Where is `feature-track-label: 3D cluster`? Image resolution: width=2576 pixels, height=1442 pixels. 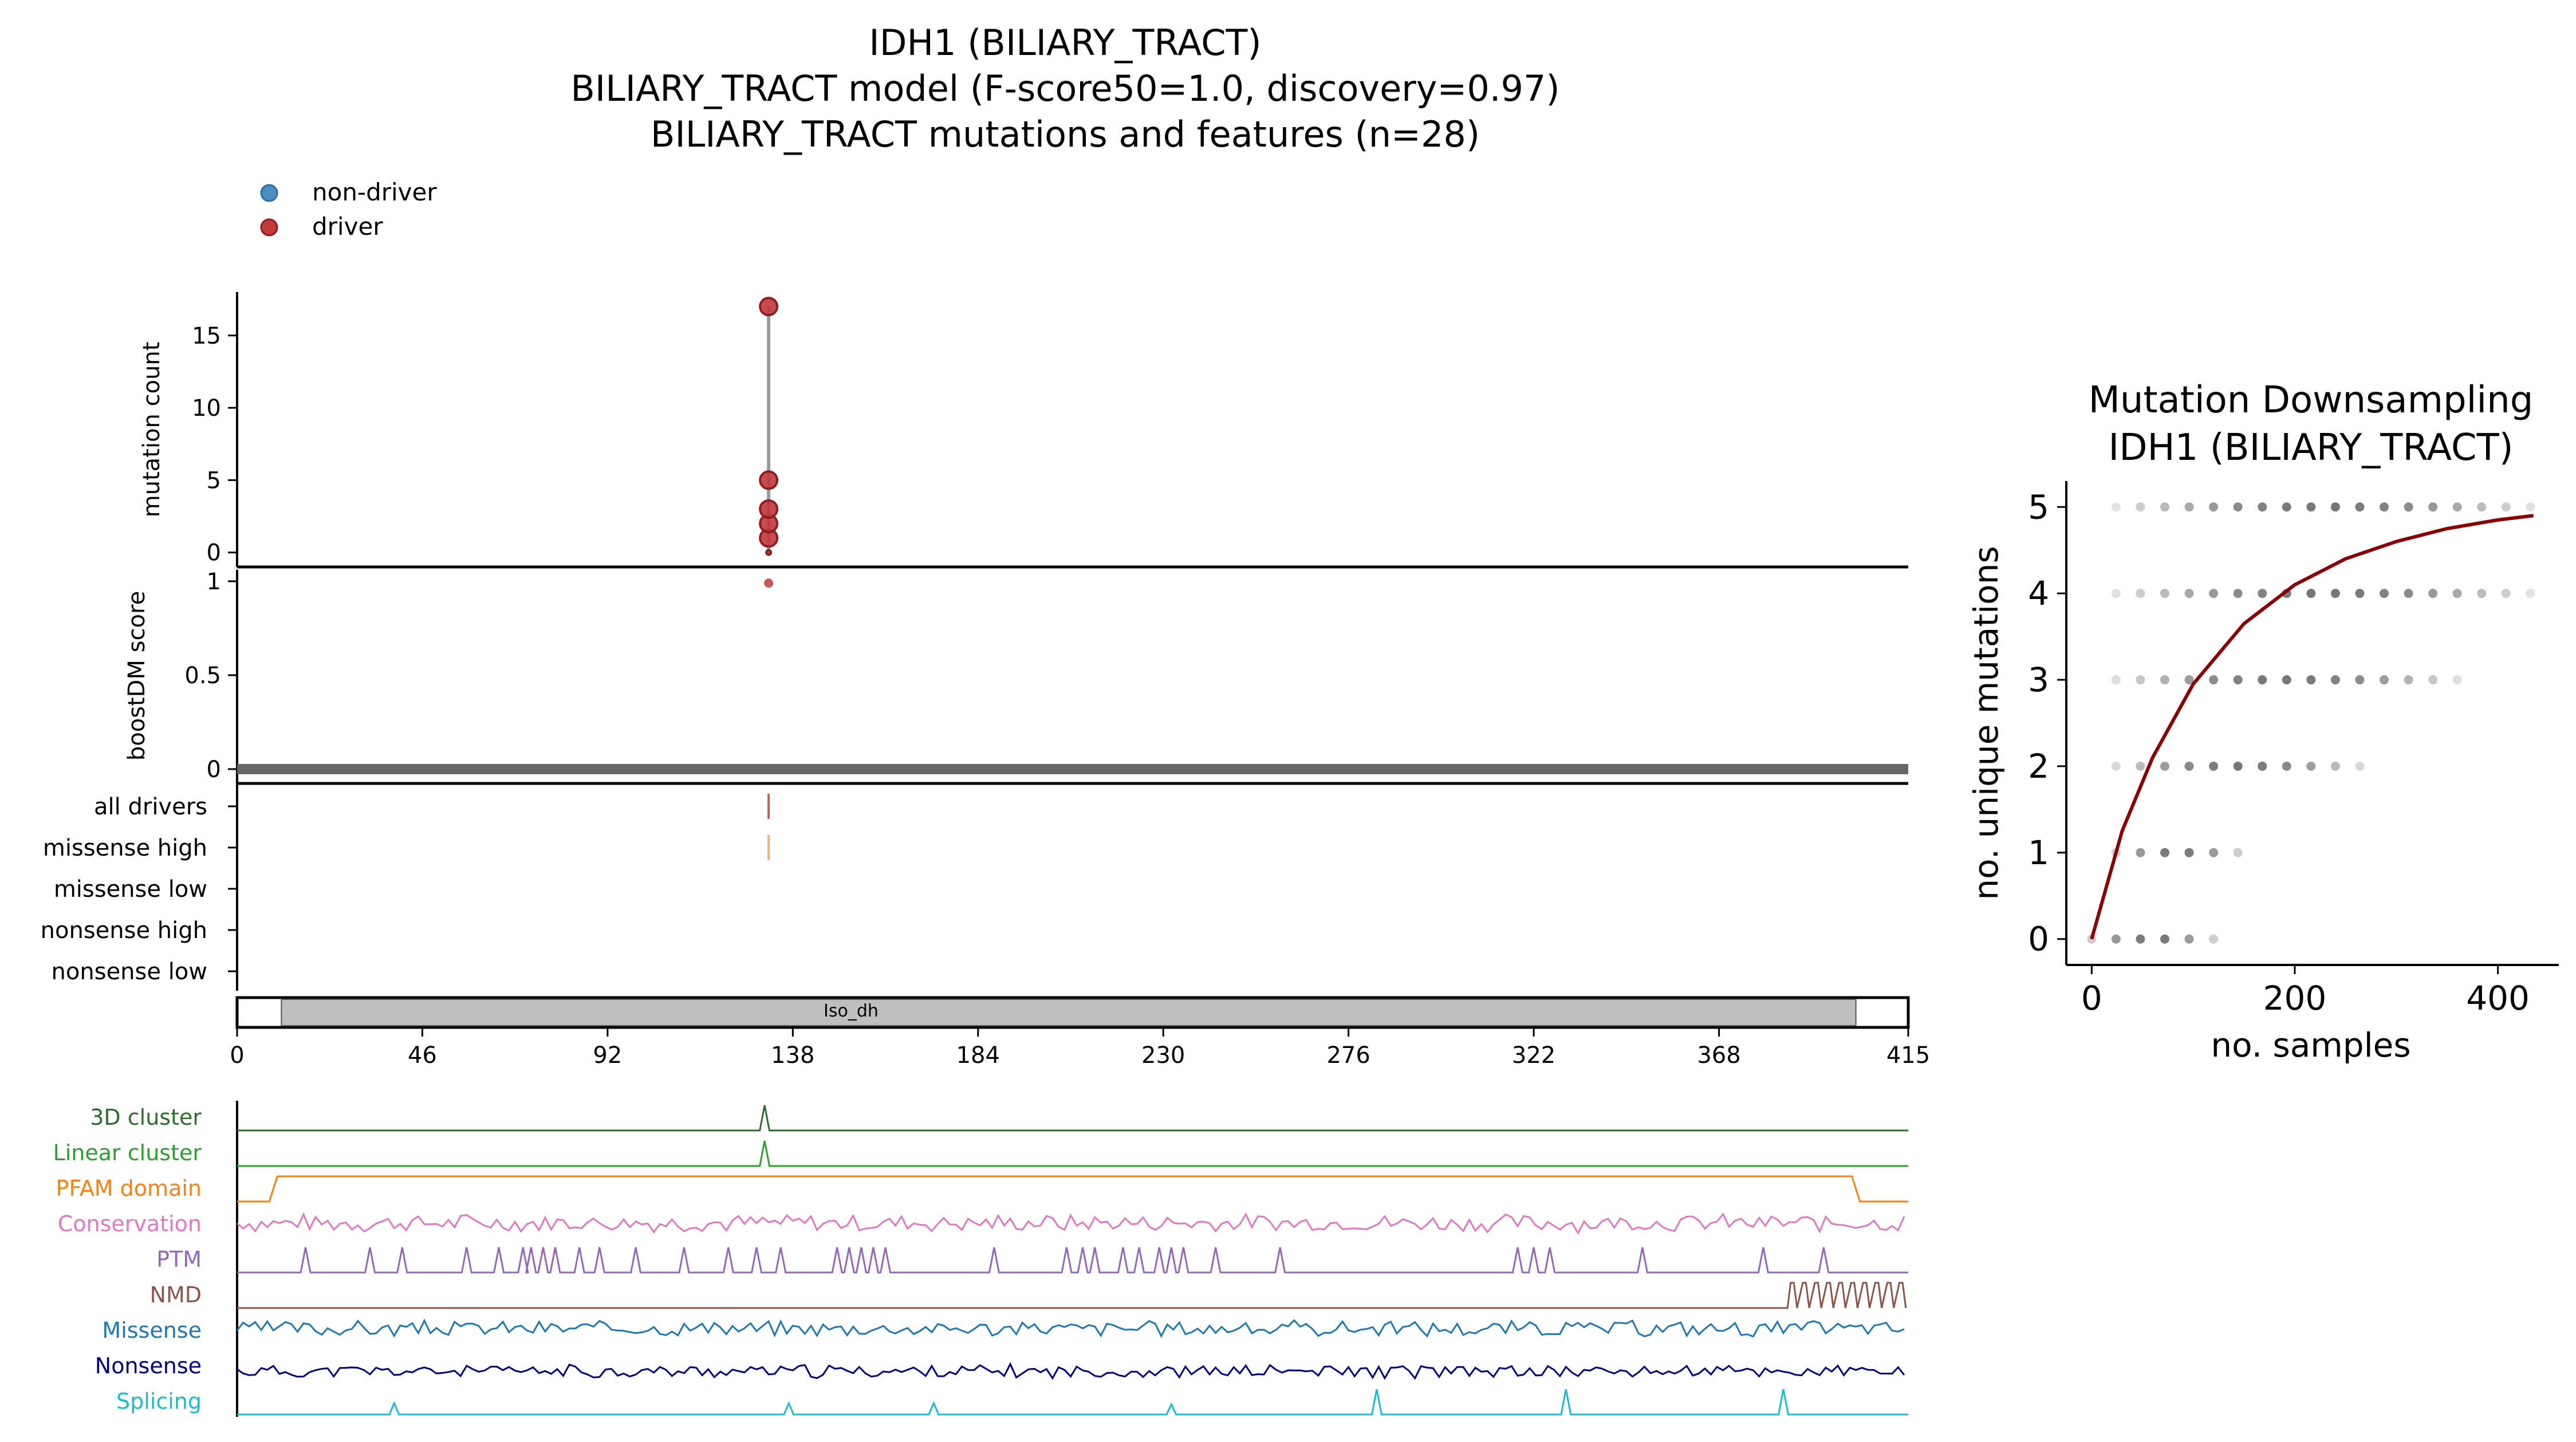 feature-track-label: 3D cluster is located at coordinates (146, 1117).